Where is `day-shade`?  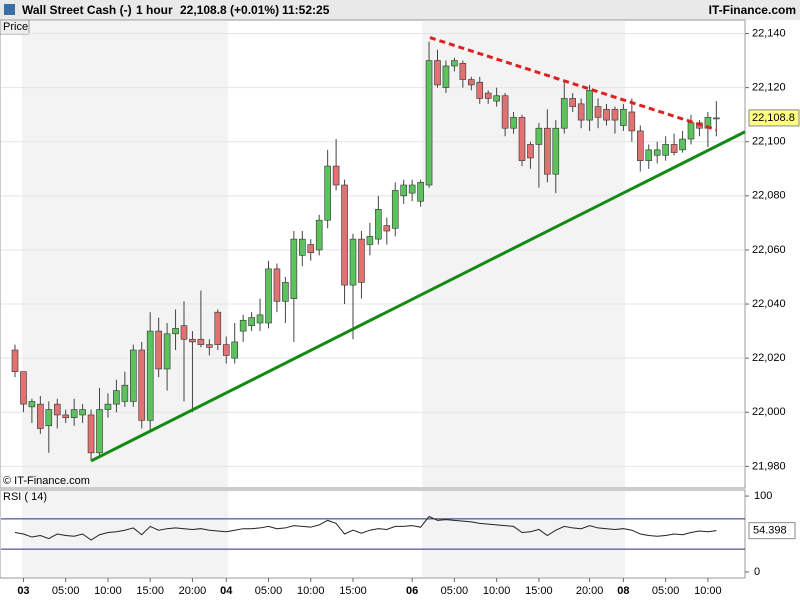 day-shade is located at coordinates (523, 534).